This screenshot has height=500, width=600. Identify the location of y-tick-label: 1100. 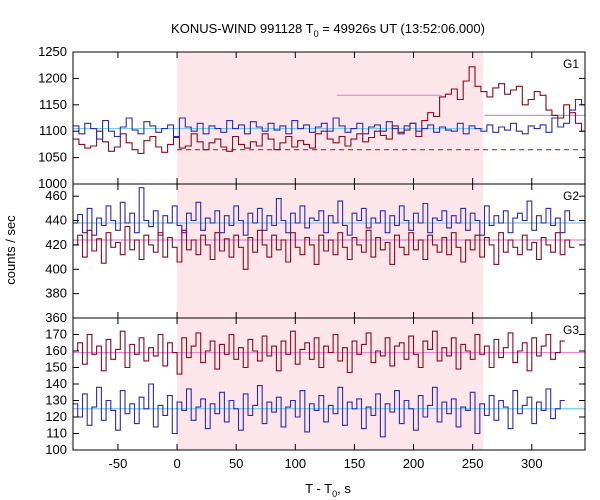
(53, 130).